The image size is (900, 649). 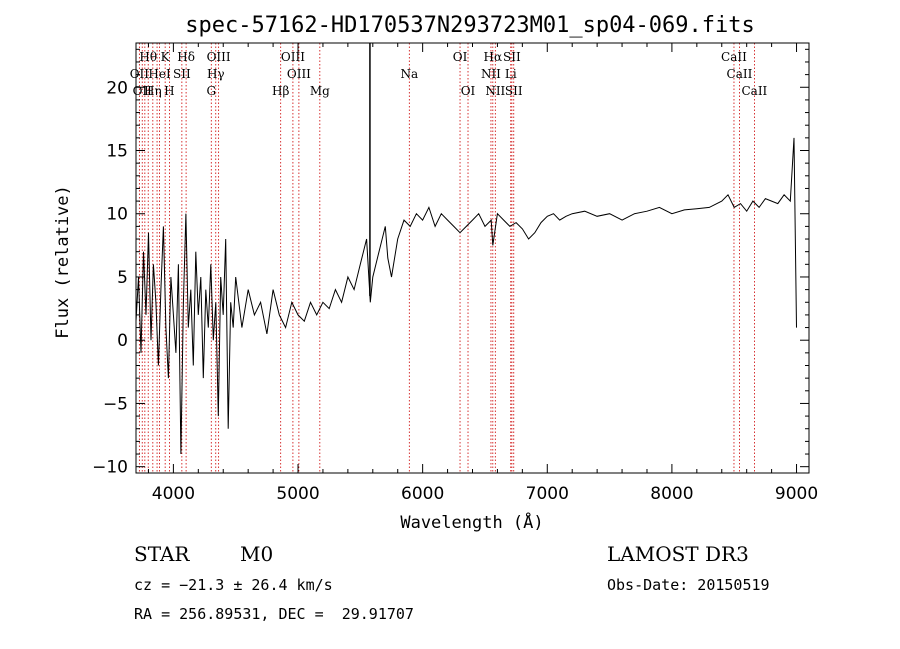 What do you see at coordinates (495, 91) in the screenshot?
I see `line-label-25: NII` at bounding box center [495, 91].